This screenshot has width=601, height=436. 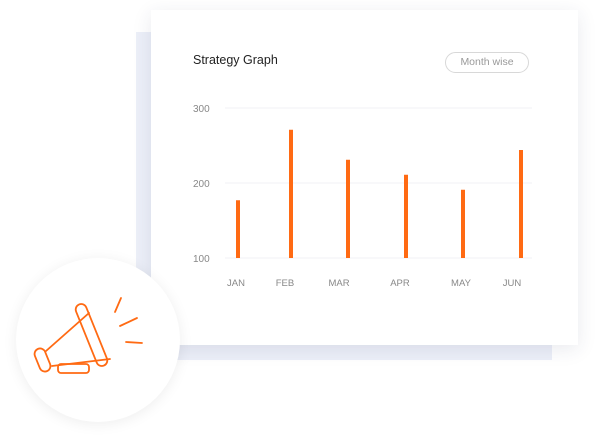 I want to click on x-tick-label: APR, so click(x=400, y=283).